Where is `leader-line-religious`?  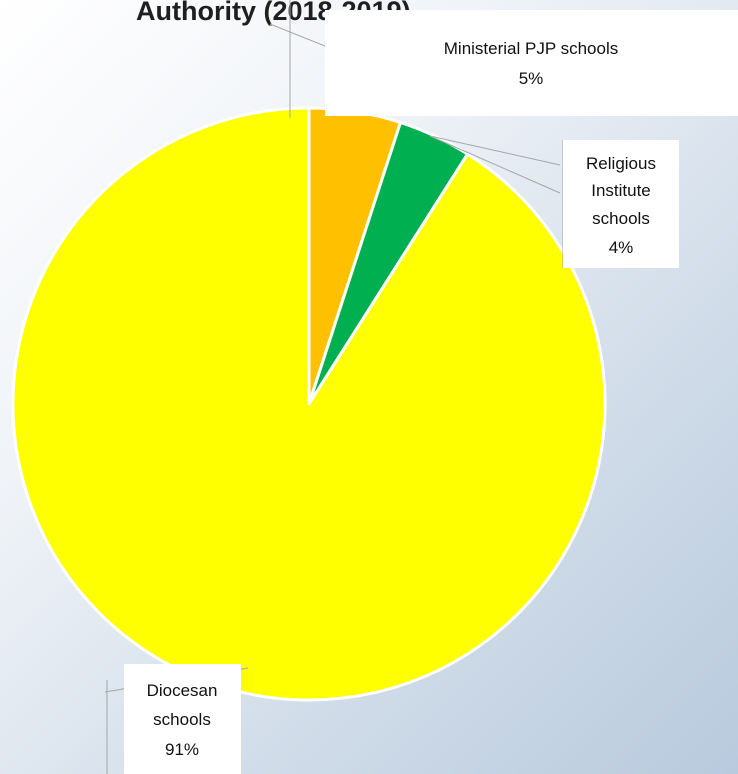 leader-line-religious is located at coordinates (495, 150).